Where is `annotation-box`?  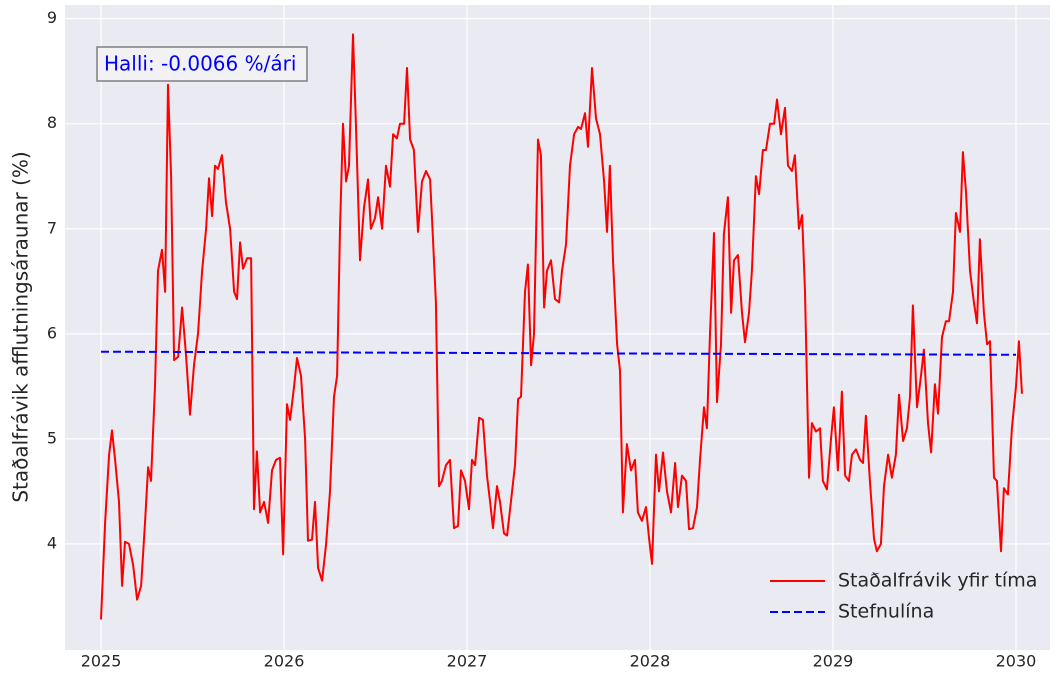 annotation-box is located at coordinates (202, 64).